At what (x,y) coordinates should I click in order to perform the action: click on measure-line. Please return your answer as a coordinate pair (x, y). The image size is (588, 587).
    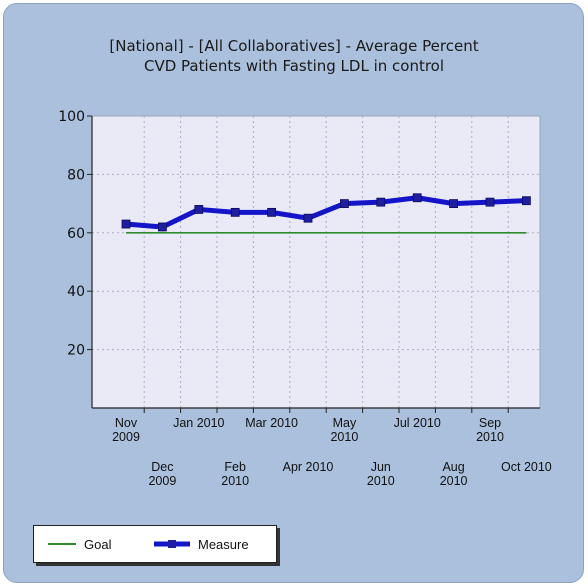
    Looking at the image, I should click on (326, 212).